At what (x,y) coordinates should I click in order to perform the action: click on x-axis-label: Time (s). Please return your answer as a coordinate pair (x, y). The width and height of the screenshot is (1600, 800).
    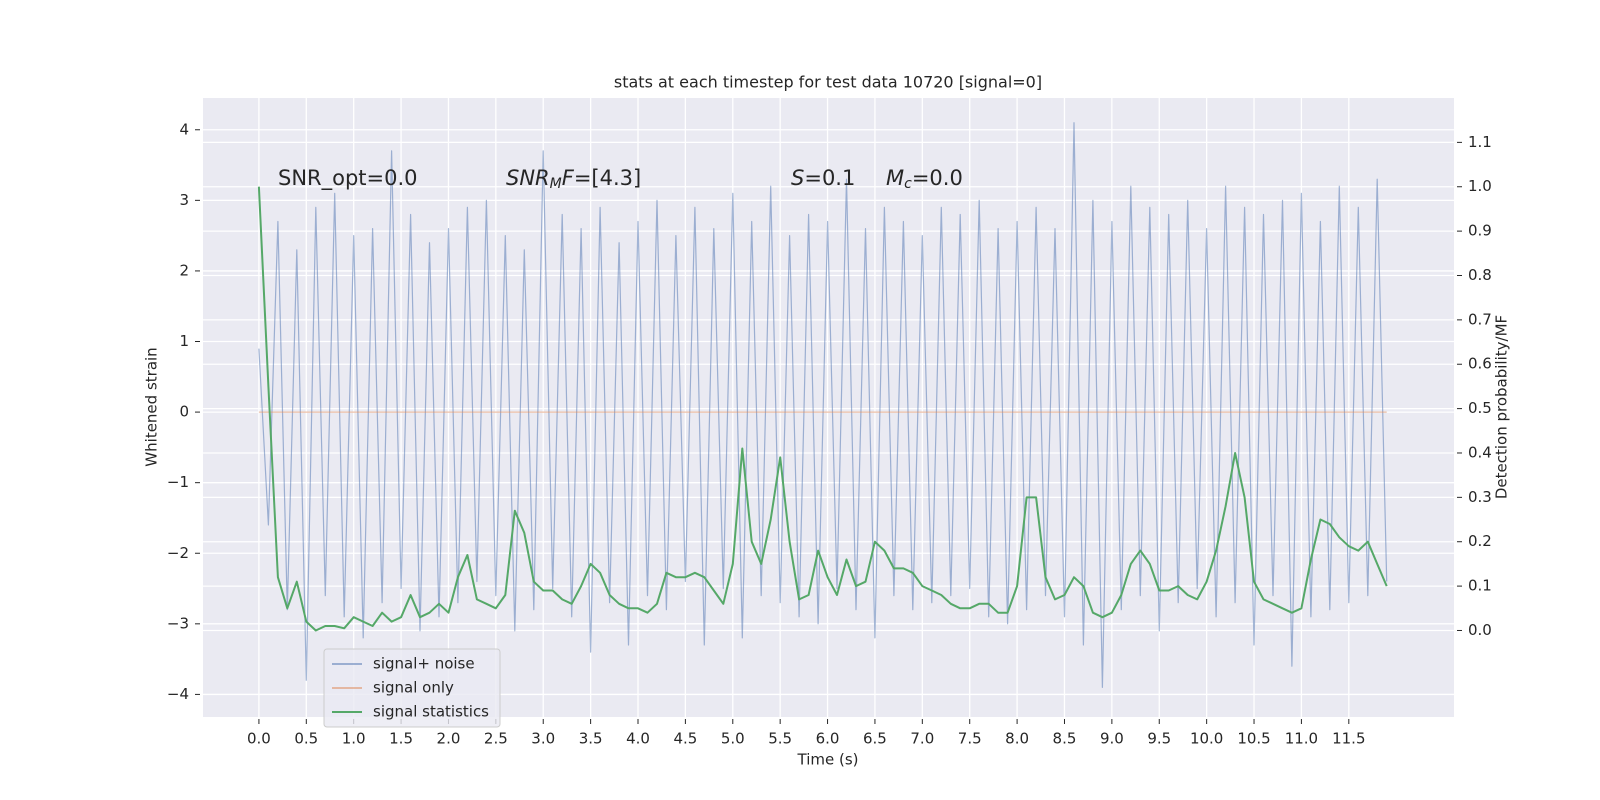
    Looking at the image, I should click on (828, 760).